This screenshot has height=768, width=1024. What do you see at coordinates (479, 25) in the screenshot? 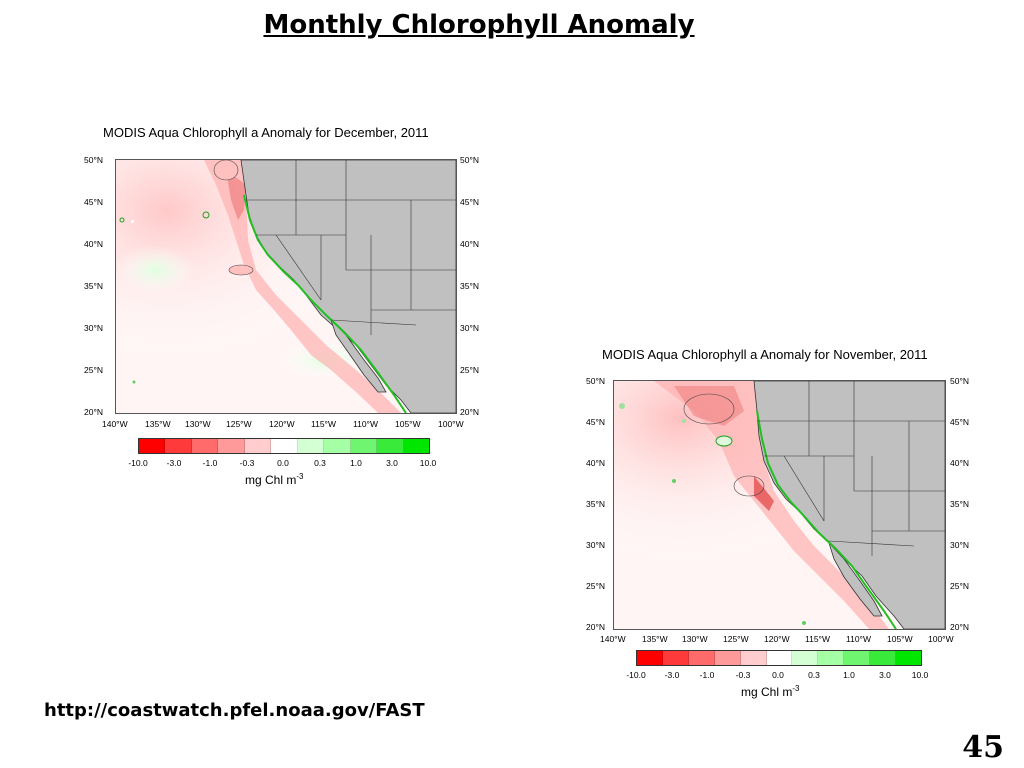
I see `slide-title: Monthly Chlorophyll Anomaly` at bounding box center [479, 25].